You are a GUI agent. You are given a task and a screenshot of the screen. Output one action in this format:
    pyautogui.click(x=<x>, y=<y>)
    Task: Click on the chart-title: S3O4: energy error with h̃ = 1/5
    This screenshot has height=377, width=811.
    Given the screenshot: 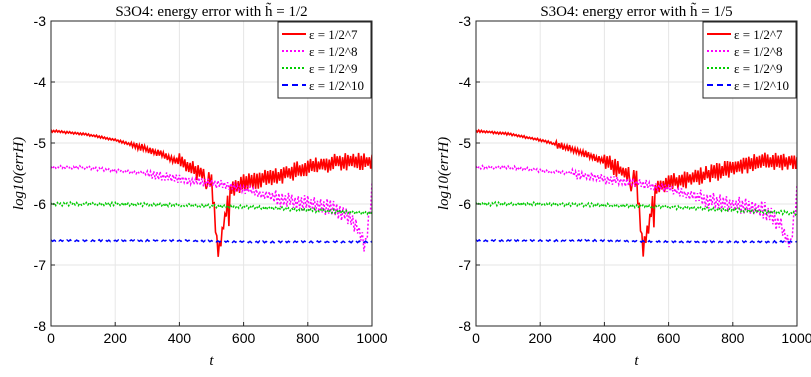 What is the action you would take?
    pyautogui.click(x=636, y=11)
    